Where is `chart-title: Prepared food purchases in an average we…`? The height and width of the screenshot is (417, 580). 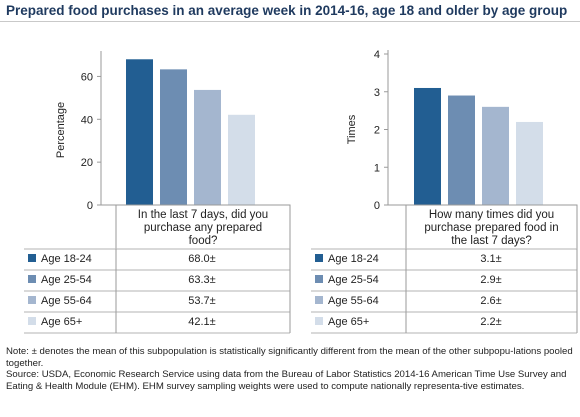
chart-title: Prepared food purchases in an average we… is located at coordinates (287, 10).